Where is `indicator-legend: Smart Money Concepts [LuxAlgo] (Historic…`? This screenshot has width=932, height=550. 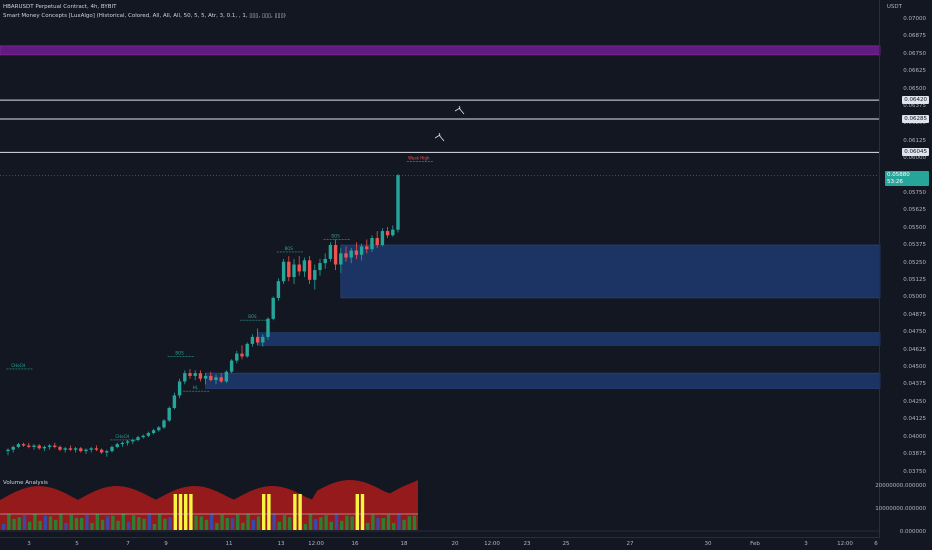
indicator-legend: Smart Money Concepts [LuxAlgo] (Historic… is located at coordinates (144, 16).